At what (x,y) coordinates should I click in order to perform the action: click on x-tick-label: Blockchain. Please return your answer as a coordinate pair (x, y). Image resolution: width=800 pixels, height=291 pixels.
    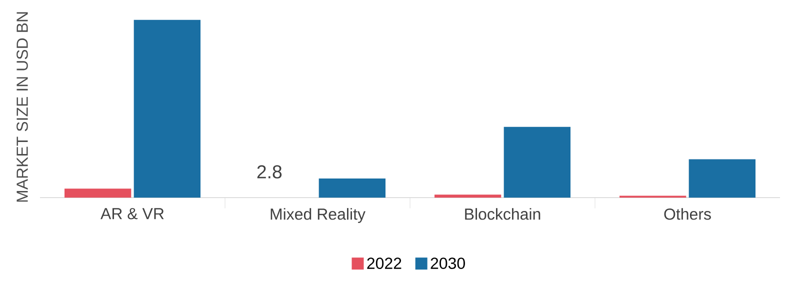
    Looking at the image, I should click on (502, 214).